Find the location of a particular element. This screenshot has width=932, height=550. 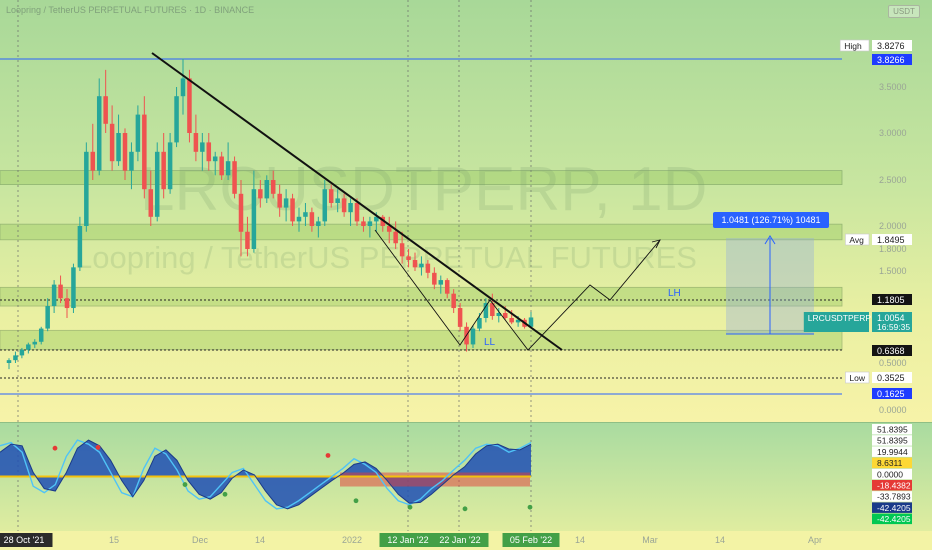

x-tick-highlight is located at coordinates (531, 540).